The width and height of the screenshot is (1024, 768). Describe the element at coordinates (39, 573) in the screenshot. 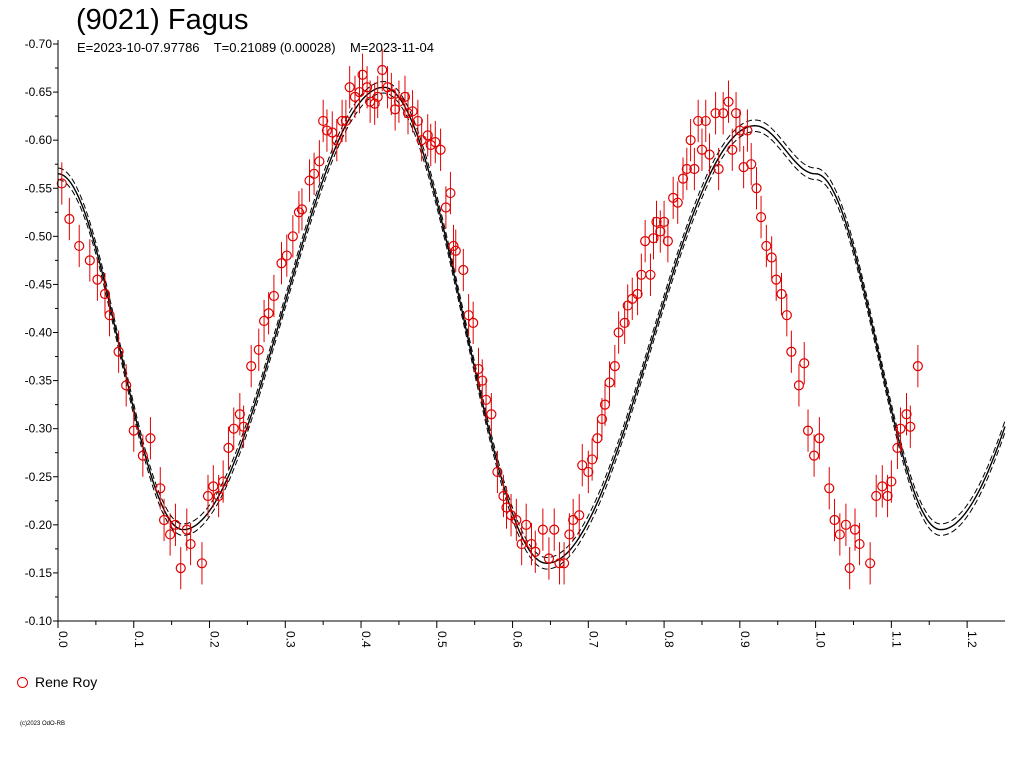

I see `y-tick-label: -0.15` at that location.